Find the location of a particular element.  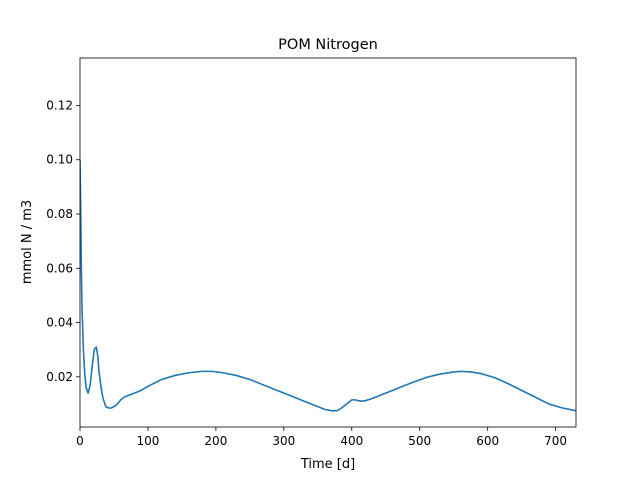

x-tick-label: 300 is located at coordinates (283, 441).